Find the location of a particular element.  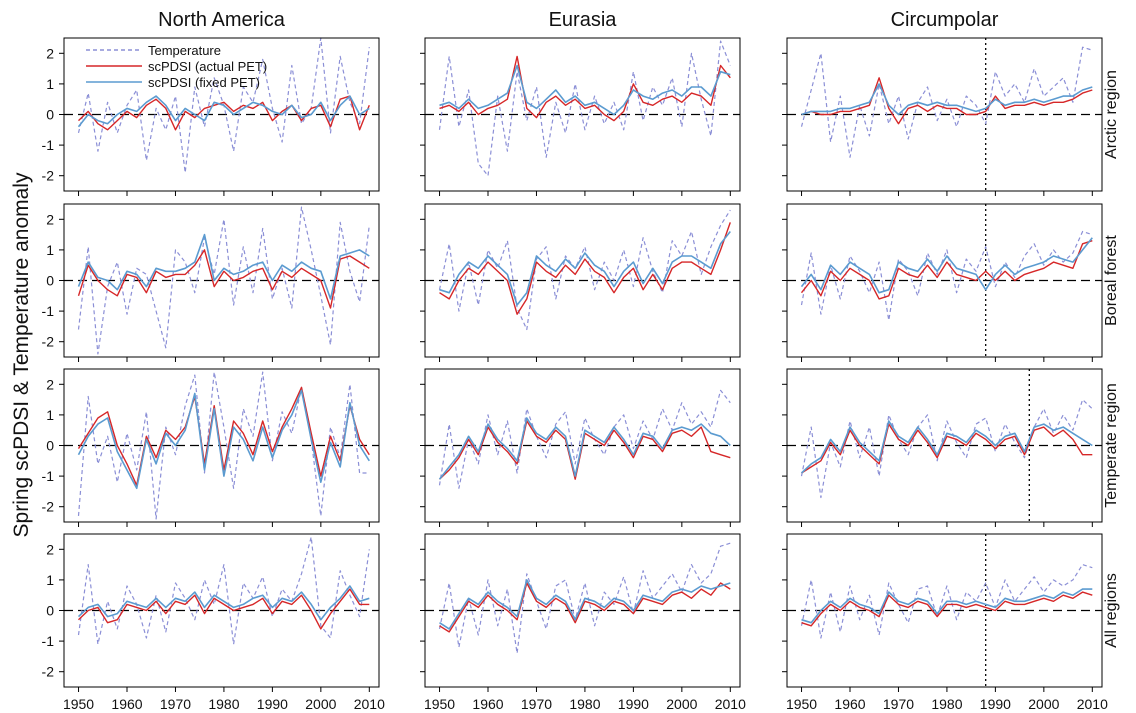

panel-eurasia-arctic-region is located at coordinates (580, 116).